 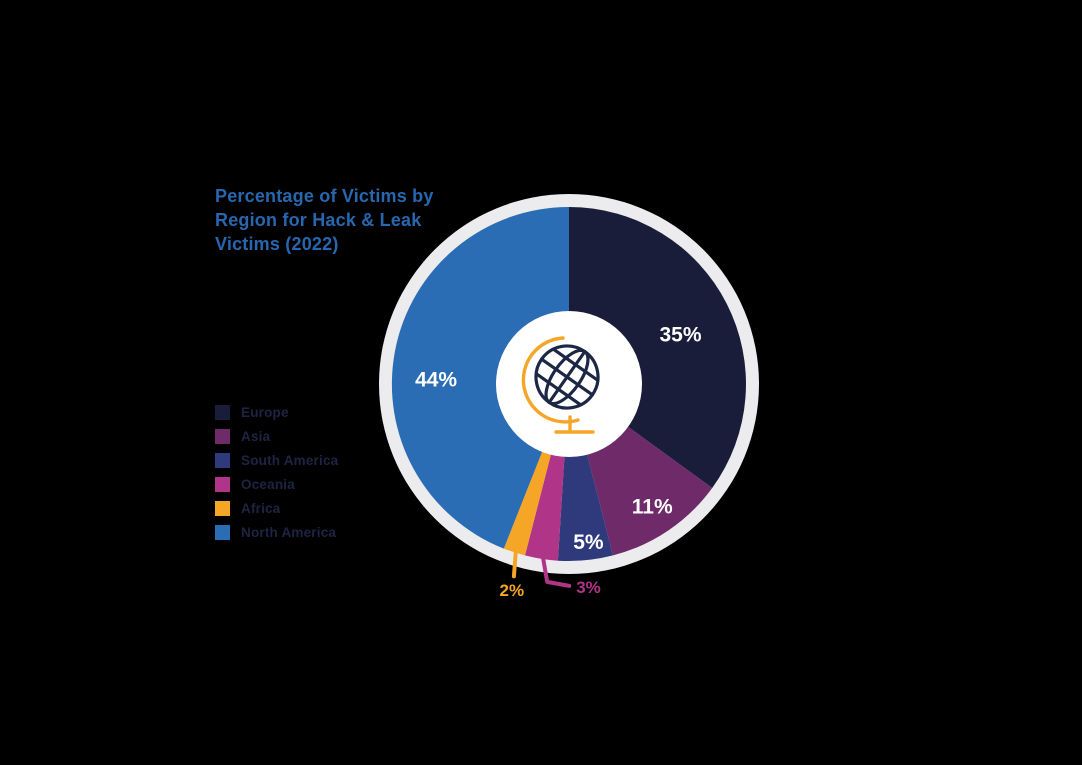 What do you see at coordinates (276, 436) in the screenshot?
I see `legend-item-asia: Asia` at bounding box center [276, 436].